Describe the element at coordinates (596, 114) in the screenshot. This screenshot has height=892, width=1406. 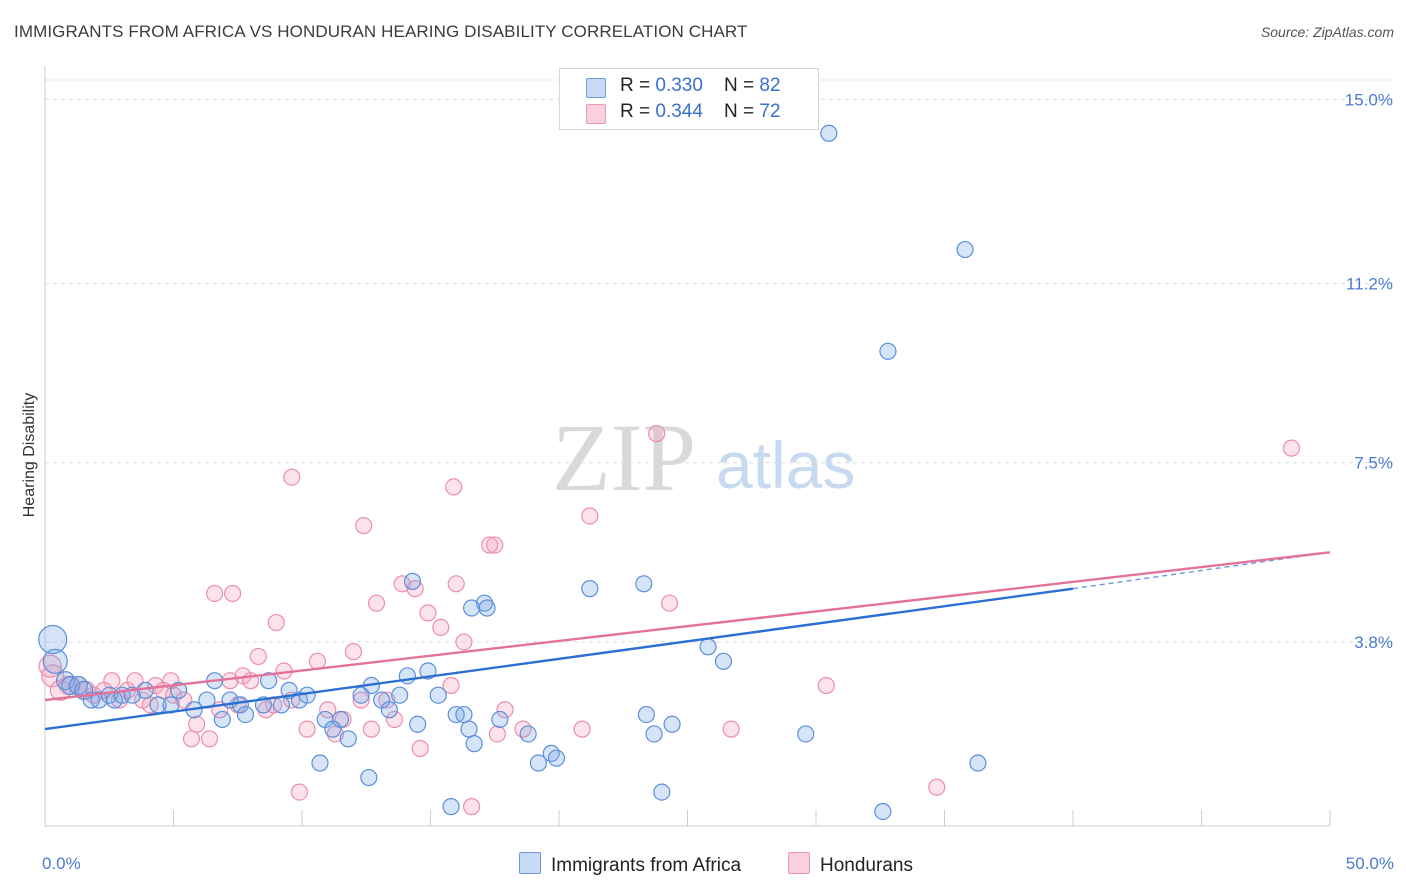
I see `legend-swatch-honduran` at that location.